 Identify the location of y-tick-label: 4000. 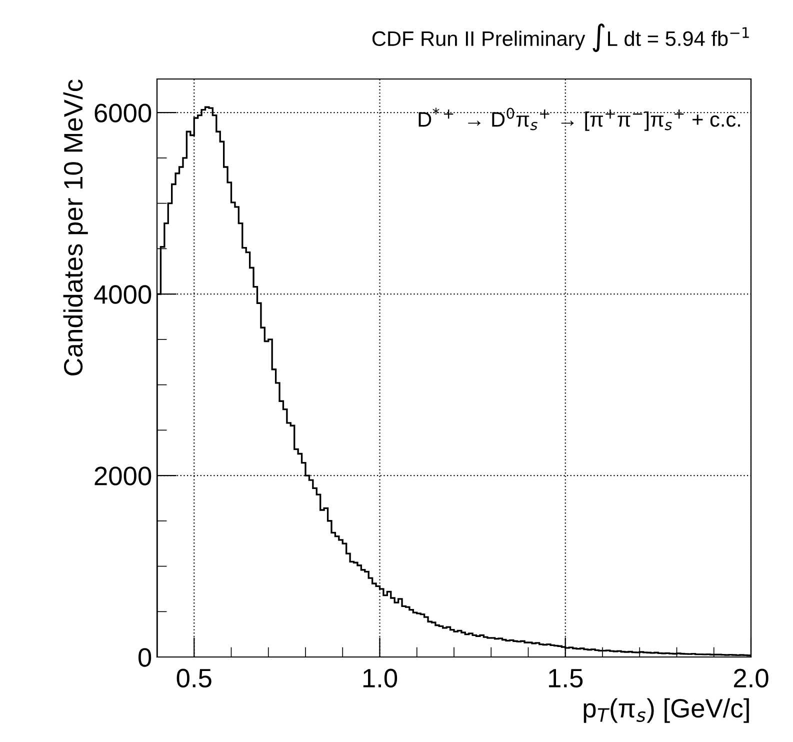
(123, 294).